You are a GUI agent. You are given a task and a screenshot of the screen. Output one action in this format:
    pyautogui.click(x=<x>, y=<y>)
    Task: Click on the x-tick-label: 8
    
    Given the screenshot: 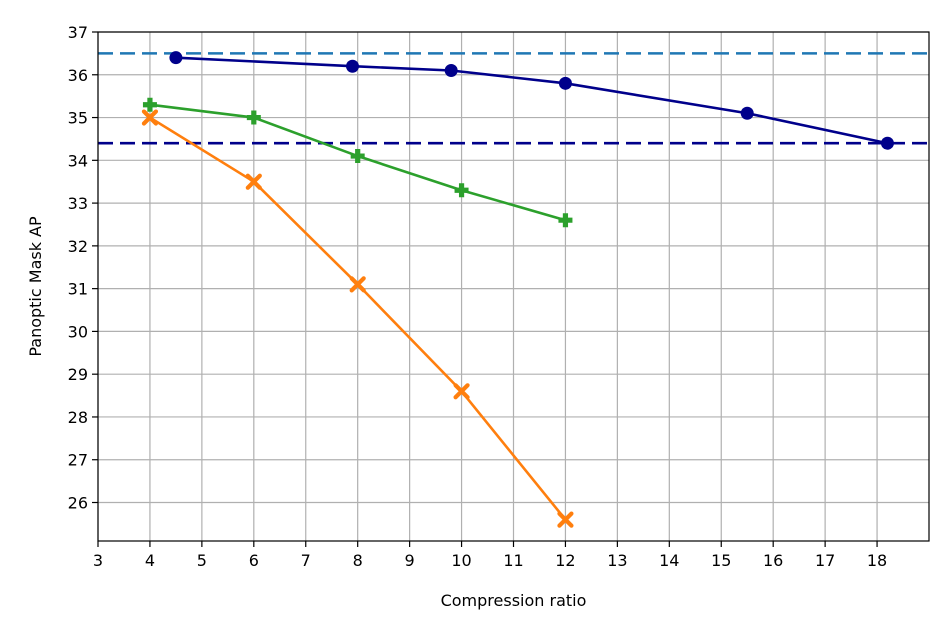 What is the action you would take?
    pyautogui.click(x=358, y=560)
    